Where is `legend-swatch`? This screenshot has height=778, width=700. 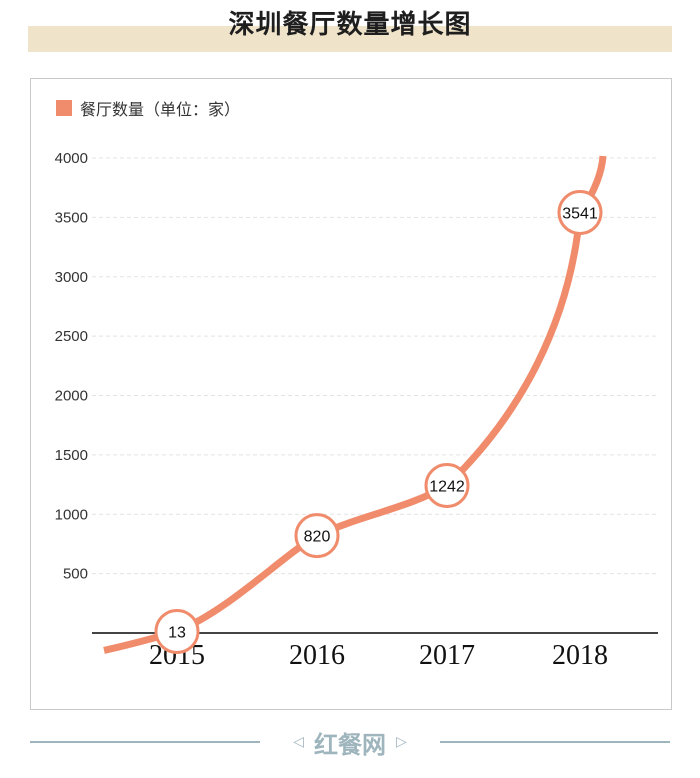
legend-swatch is located at coordinates (64, 108).